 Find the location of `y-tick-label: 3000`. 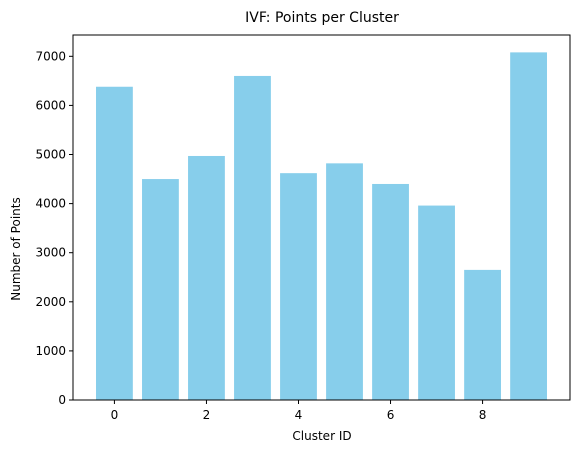

y-tick-label: 3000 is located at coordinates (50, 253).